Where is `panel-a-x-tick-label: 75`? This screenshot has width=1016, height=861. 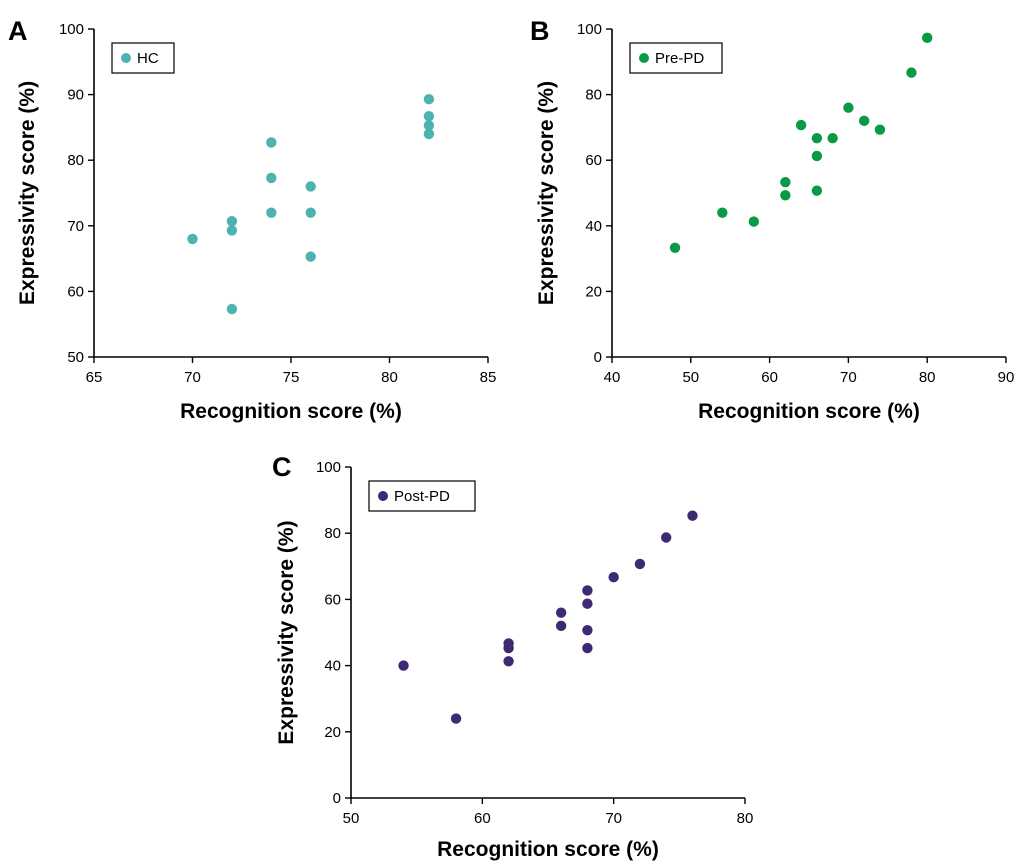 panel-a-x-tick-label: 75 is located at coordinates (291, 377).